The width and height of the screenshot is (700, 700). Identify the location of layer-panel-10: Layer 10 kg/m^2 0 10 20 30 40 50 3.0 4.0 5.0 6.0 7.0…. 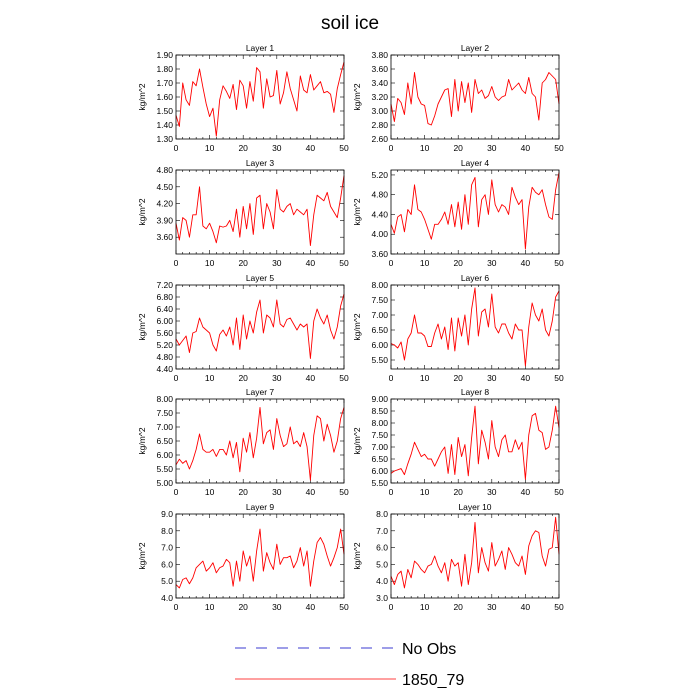
(458, 557).